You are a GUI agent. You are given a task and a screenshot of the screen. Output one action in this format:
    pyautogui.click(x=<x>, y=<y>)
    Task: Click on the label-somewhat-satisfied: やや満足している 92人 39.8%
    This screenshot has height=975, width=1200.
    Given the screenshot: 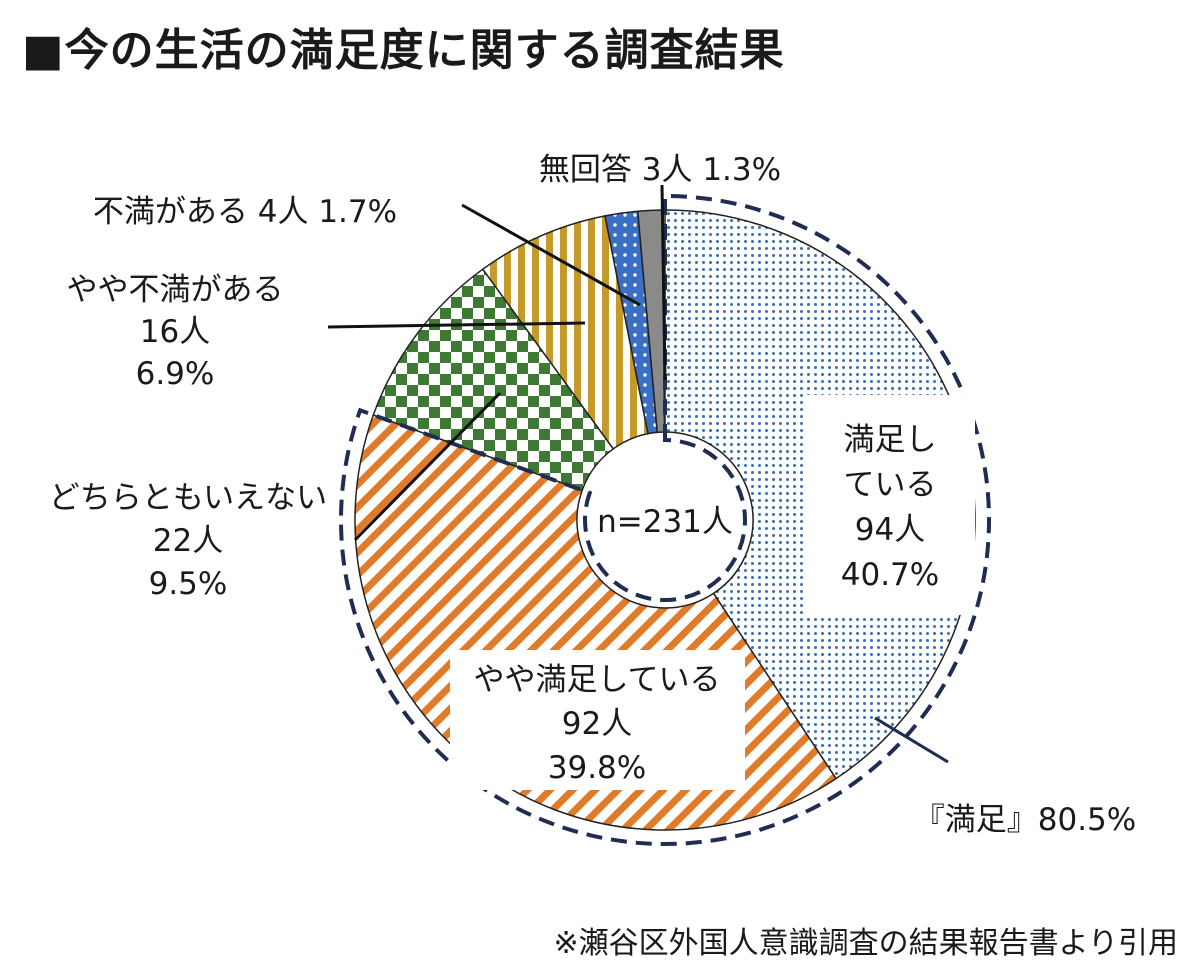 What is the action you would take?
    pyautogui.click(x=596, y=724)
    